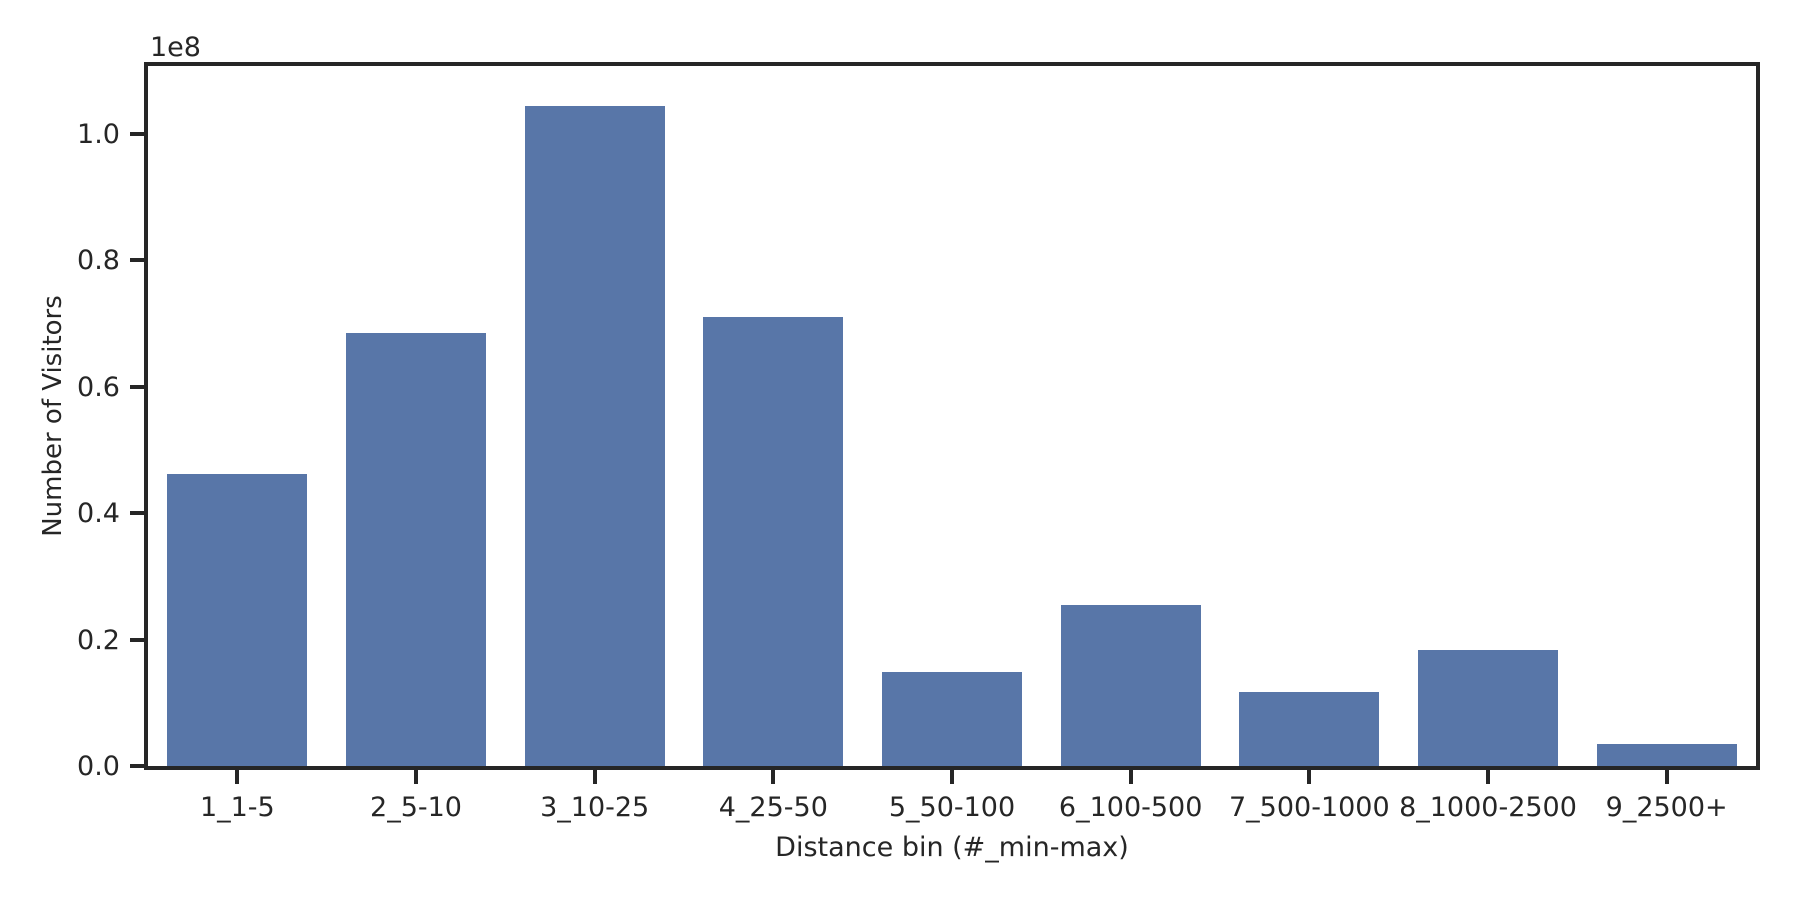 This screenshot has width=1800, height=900. What do you see at coordinates (773, 807) in the screenshot?
I see `x-tick-label: 4_25-50` at bounding box center [773, 807].